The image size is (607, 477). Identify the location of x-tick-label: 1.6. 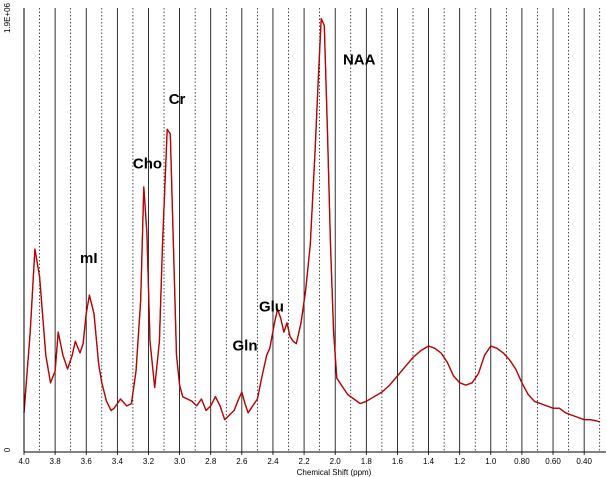
(398, 461).